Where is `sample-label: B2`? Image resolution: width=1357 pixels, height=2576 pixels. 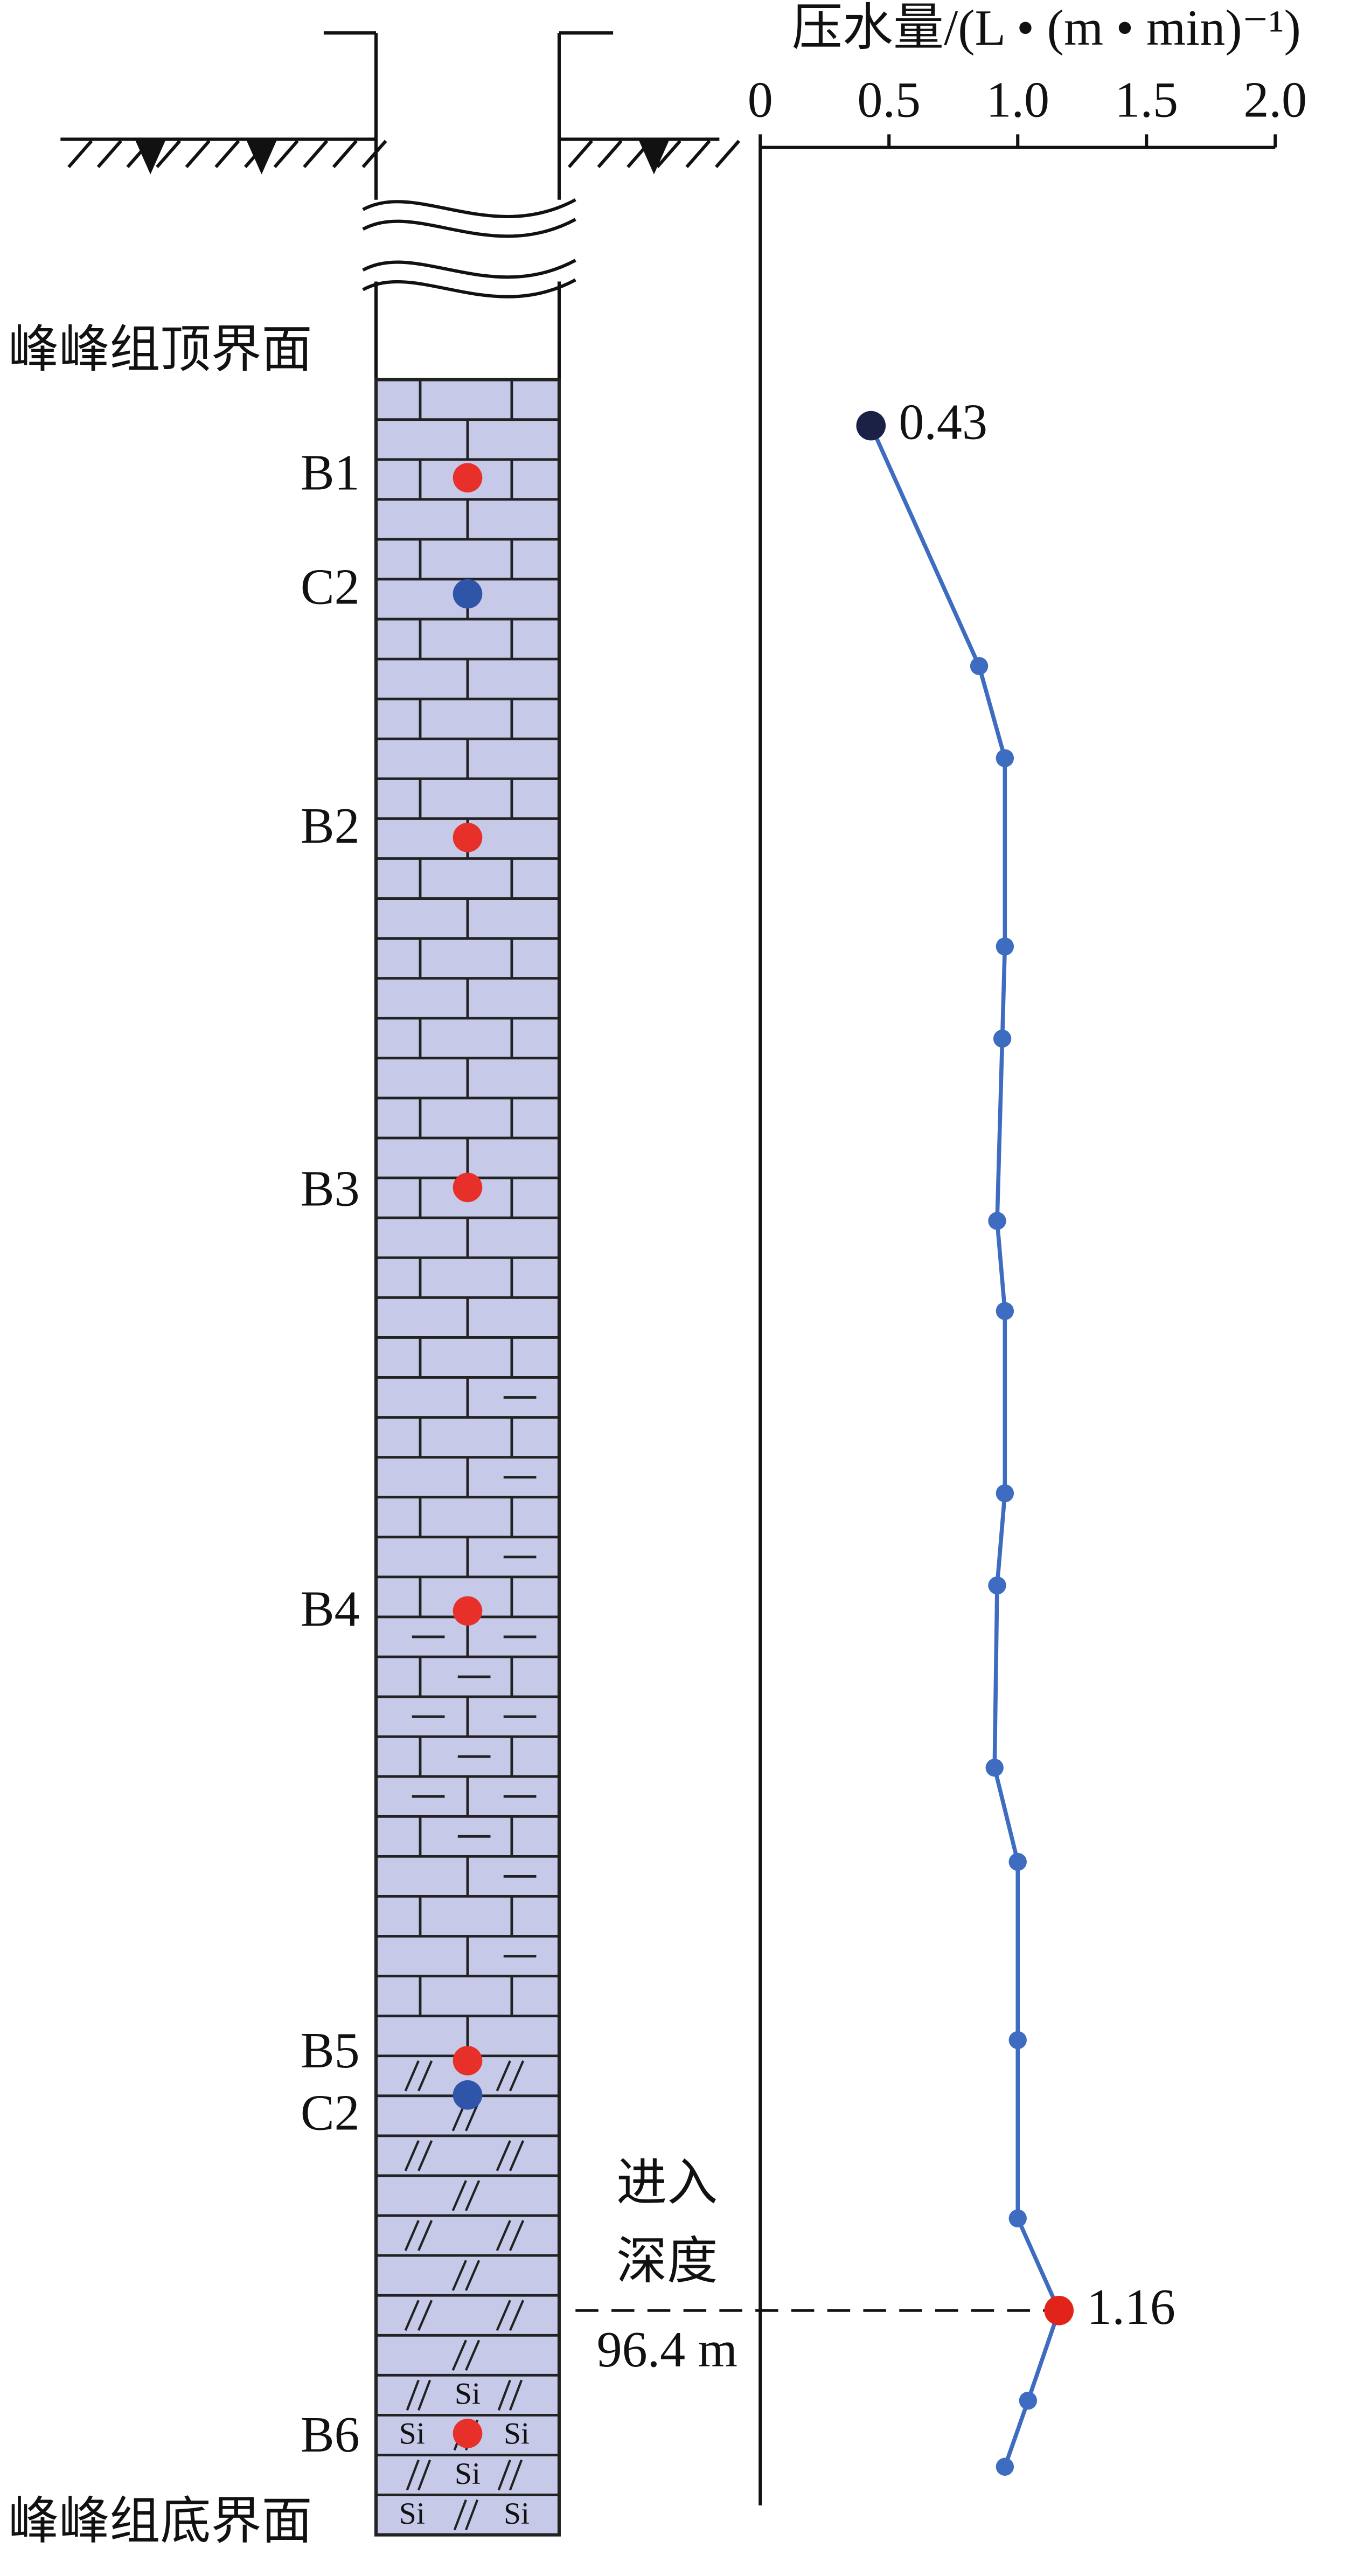 sample-label: B2 is located at coordinates (330, 826).